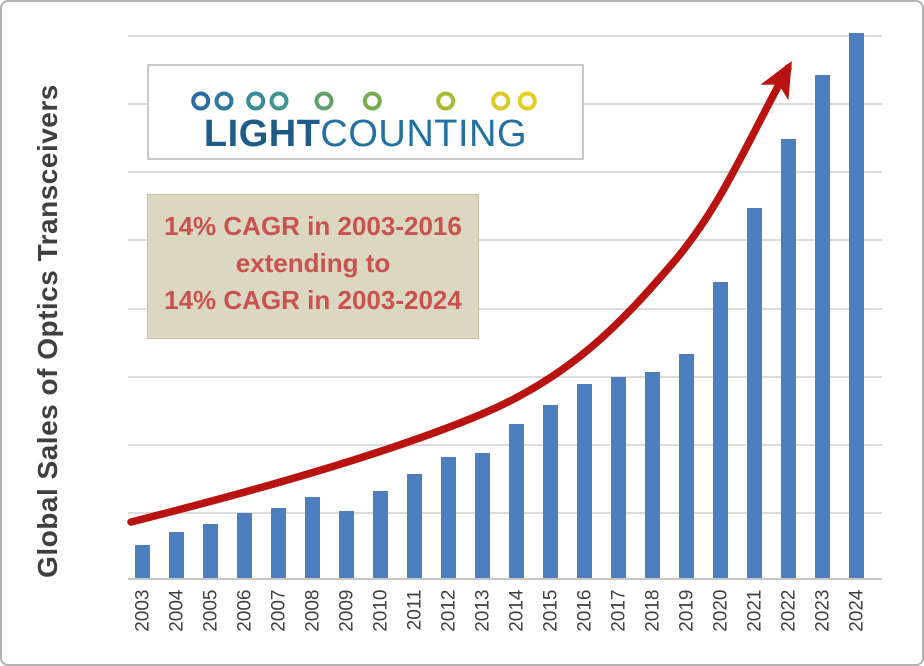 This screenshot has width=924, height=666. Describe the element at coordinates (244, 545) in the screenshot. I see `bar-2006` at that location.